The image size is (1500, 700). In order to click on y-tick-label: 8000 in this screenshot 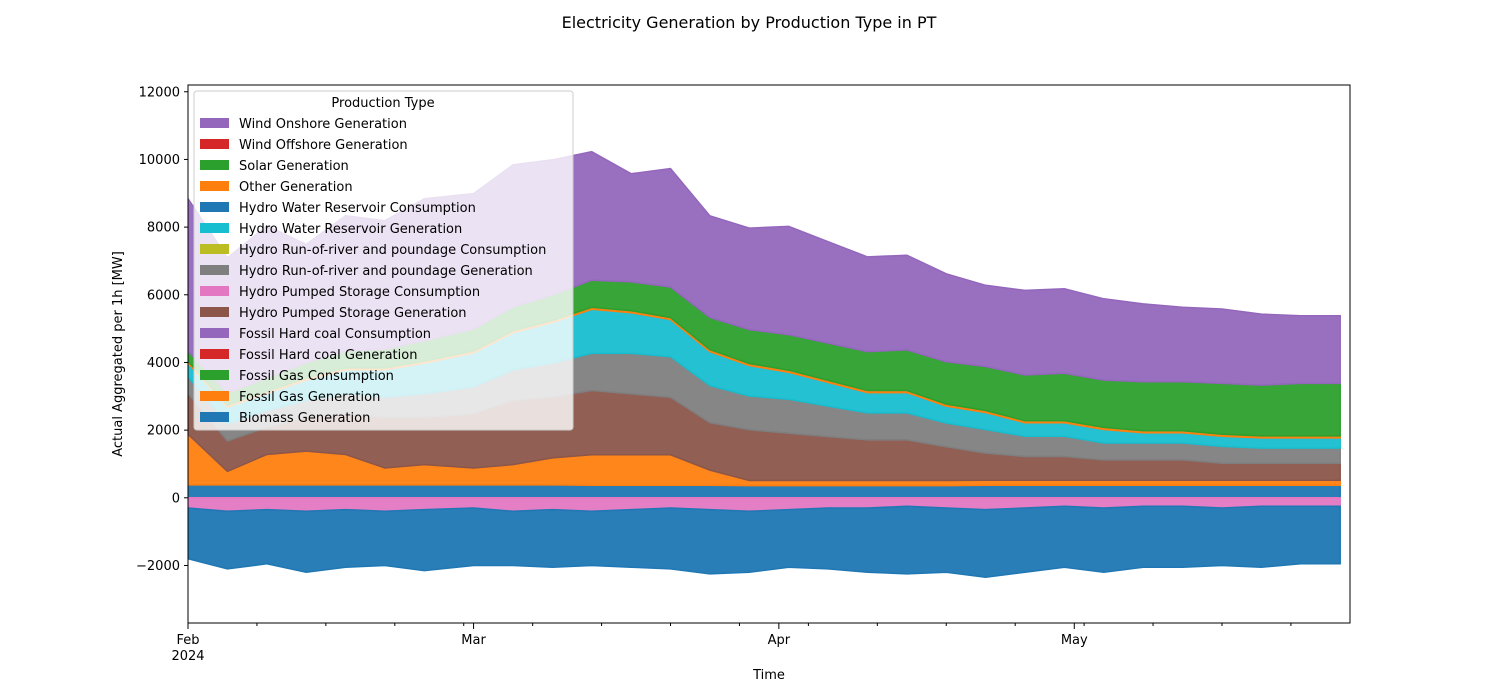, I will do `click(163, 228)`.